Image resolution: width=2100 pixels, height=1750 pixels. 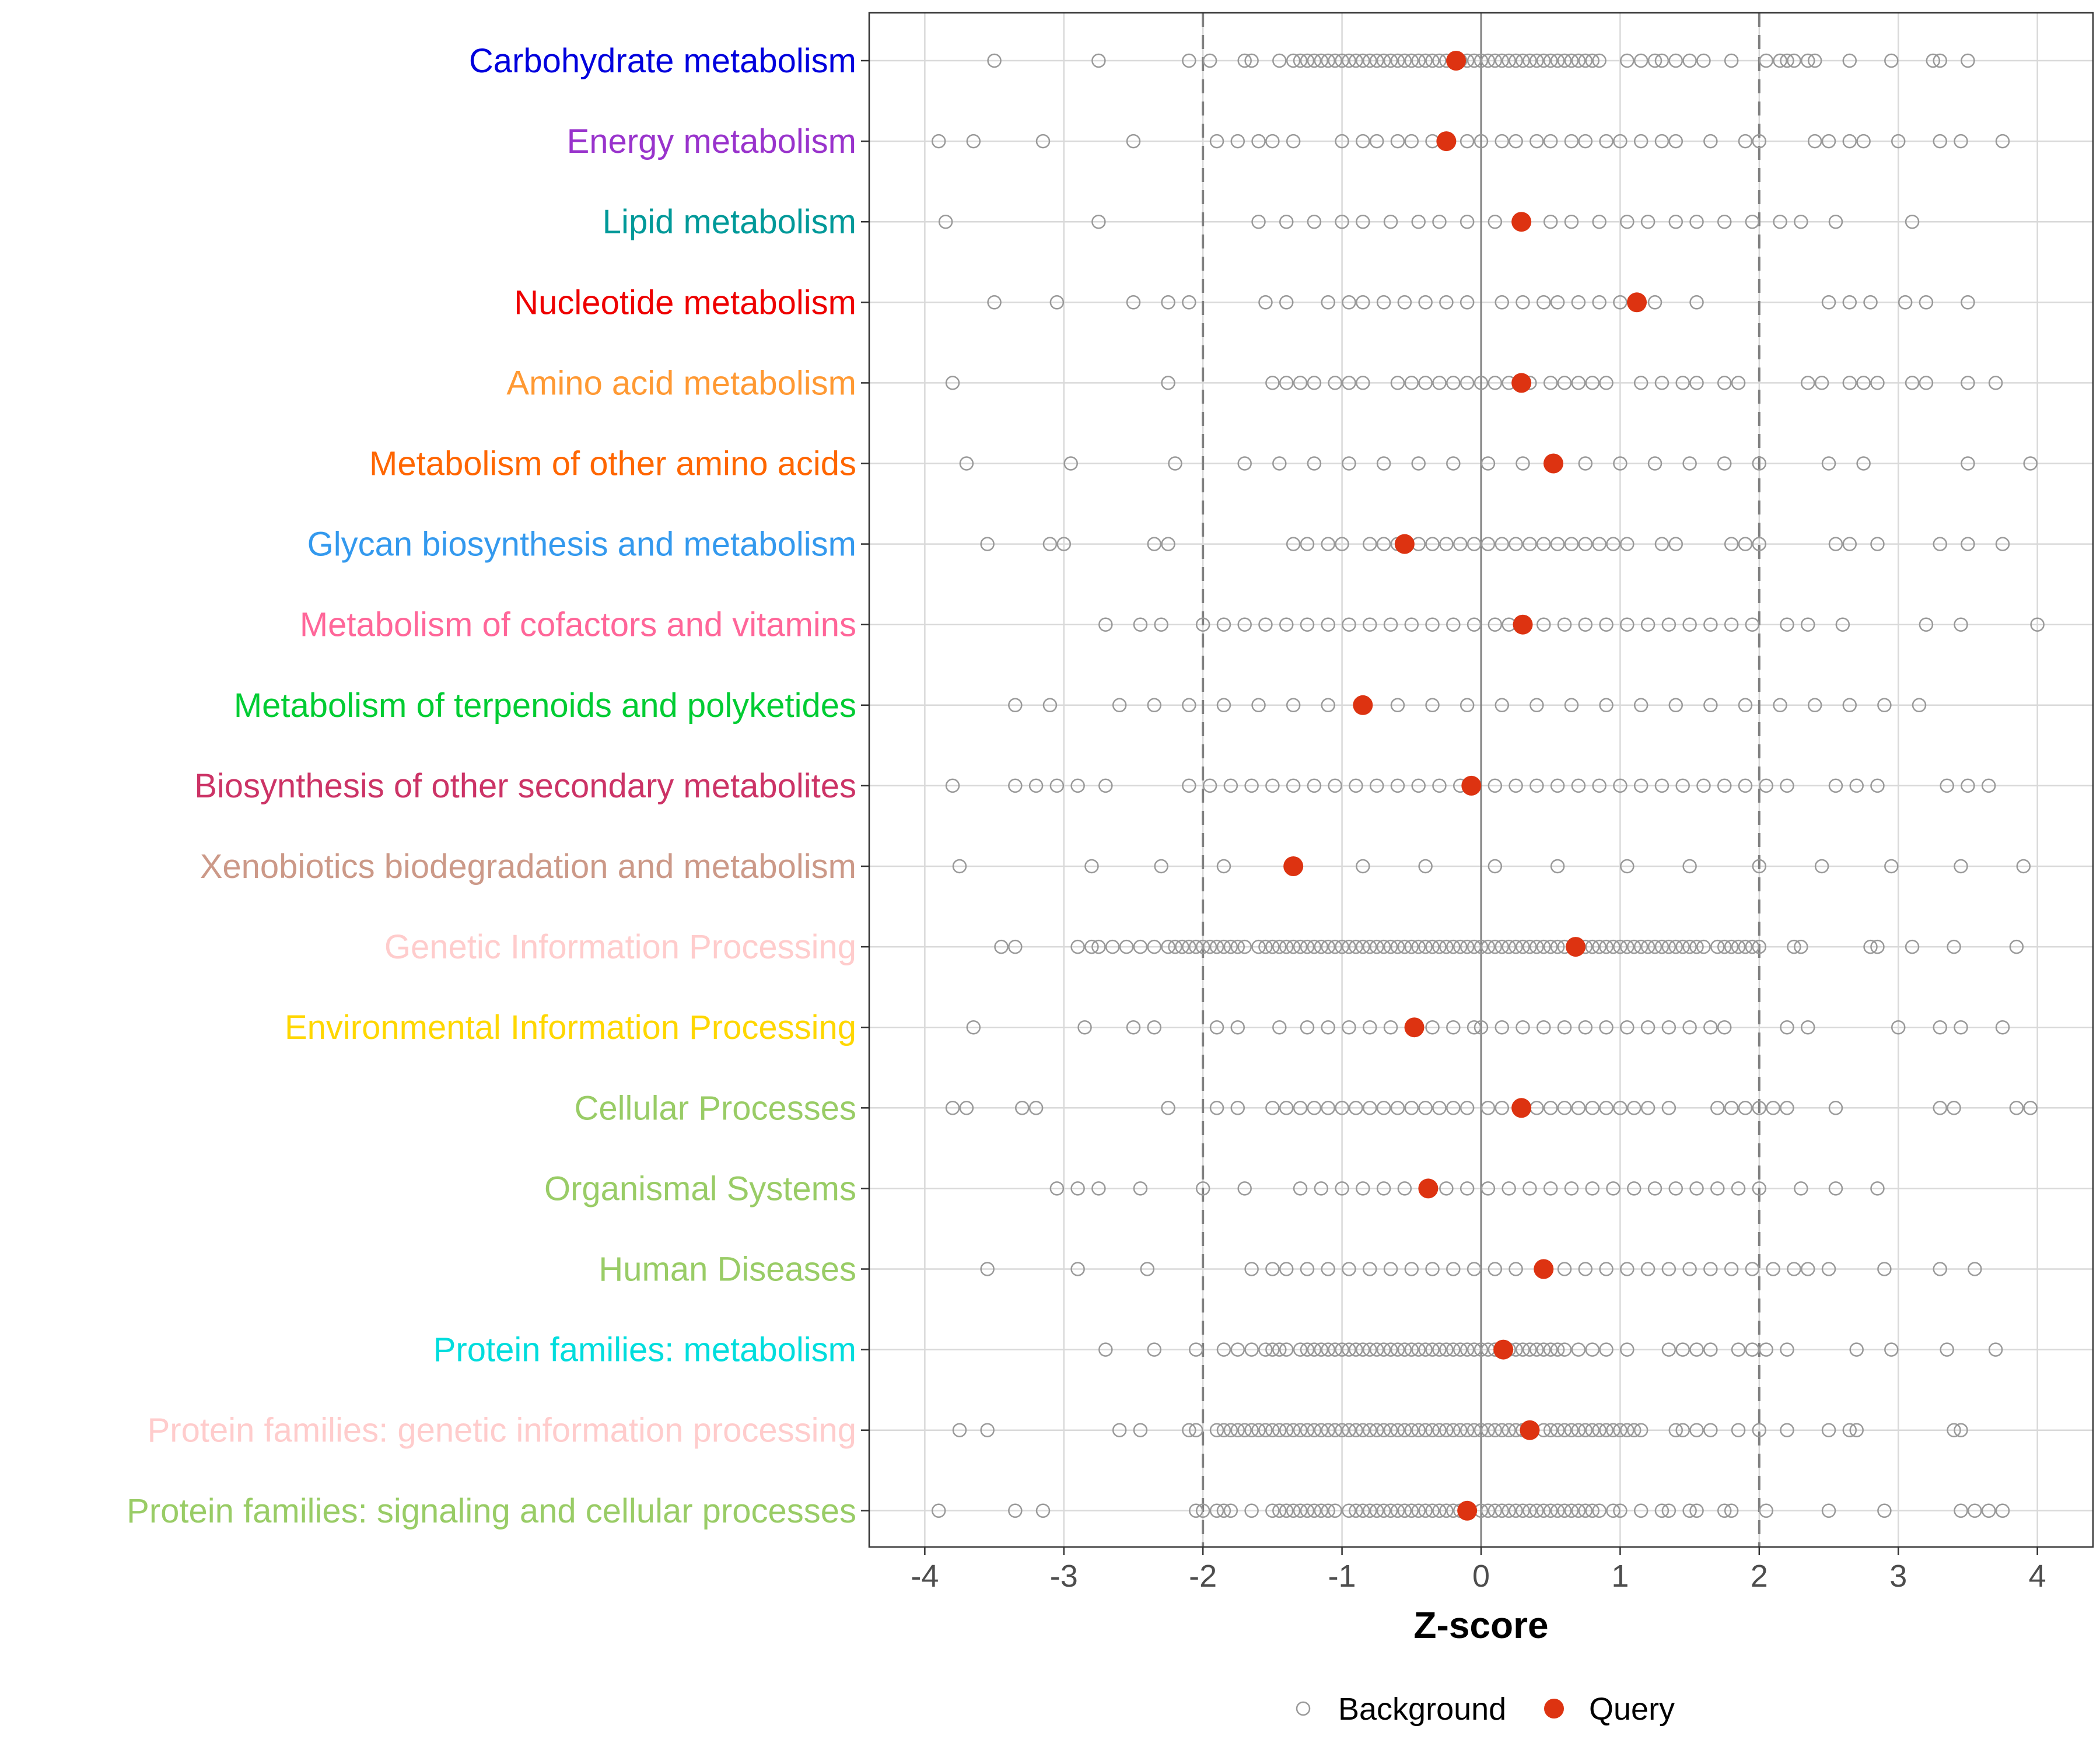 What do you see at coordinates (685, 302) in the screenshot?
I see `category-label: Nucleotide metabolism` at bounding box center [685, 302].